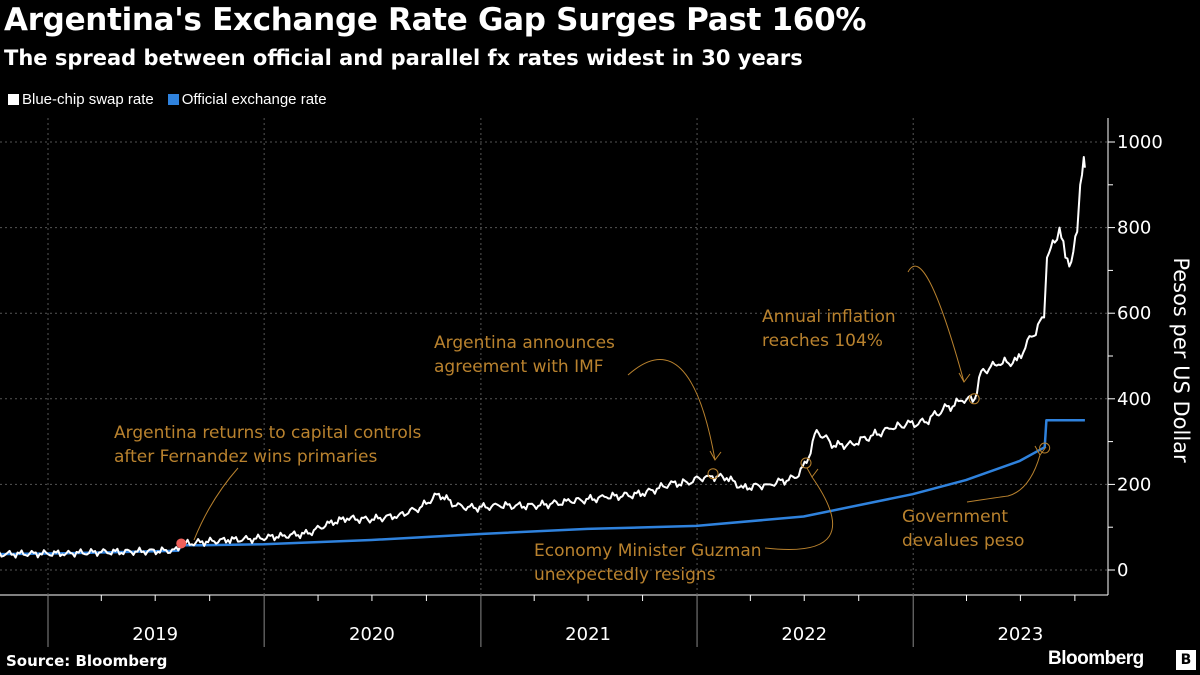 This screenshot has height=675, width=1200. I want to click on annotation-text: Annual inflation, so click(829, 317).